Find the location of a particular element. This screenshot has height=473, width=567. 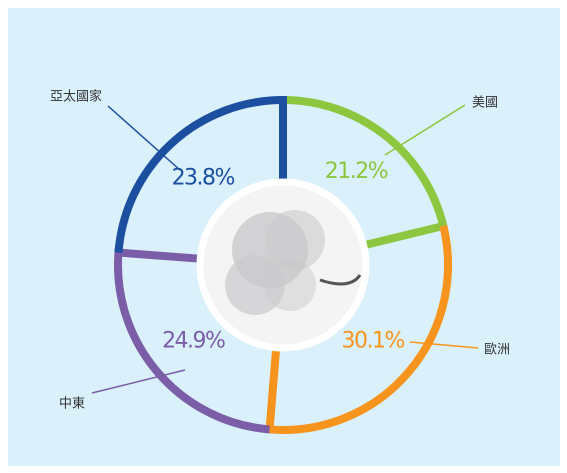

value-label: 30.1% is located at coordinates (373, 341).